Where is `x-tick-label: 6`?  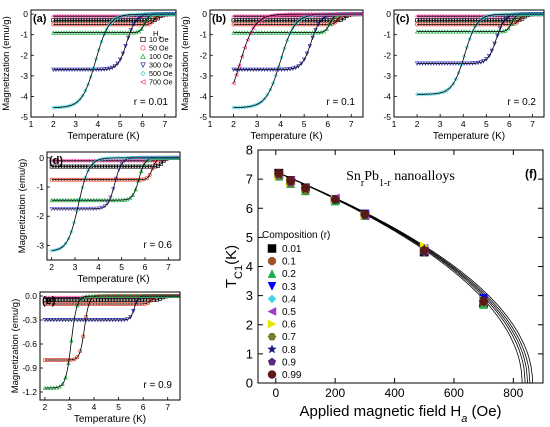 x-tick-label: 6 is located at coordinates (143, 407).